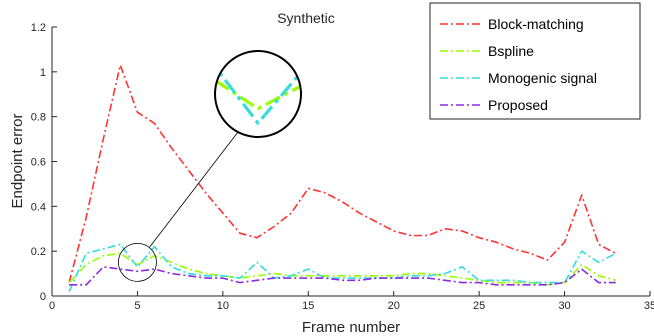  I want to click on zoom-magnified-circle, so click(258, 94).